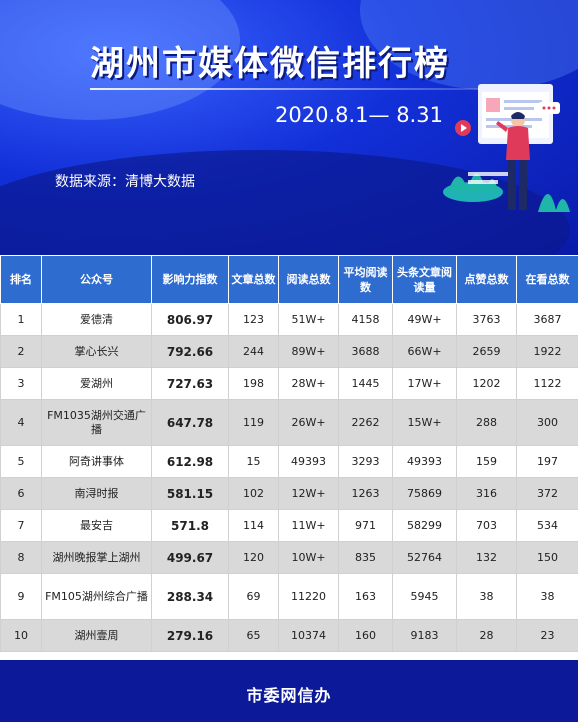 The height and width of the screenshot is (722, 578). What do you see at coordinates (365, 279) in the screenshot?
I see `column-header: 平均阅读数` at bounding box center [365, 279].